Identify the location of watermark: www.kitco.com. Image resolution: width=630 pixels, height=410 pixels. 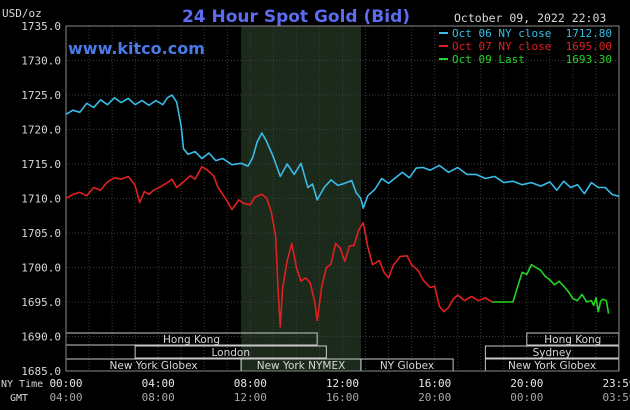
(136, 48).